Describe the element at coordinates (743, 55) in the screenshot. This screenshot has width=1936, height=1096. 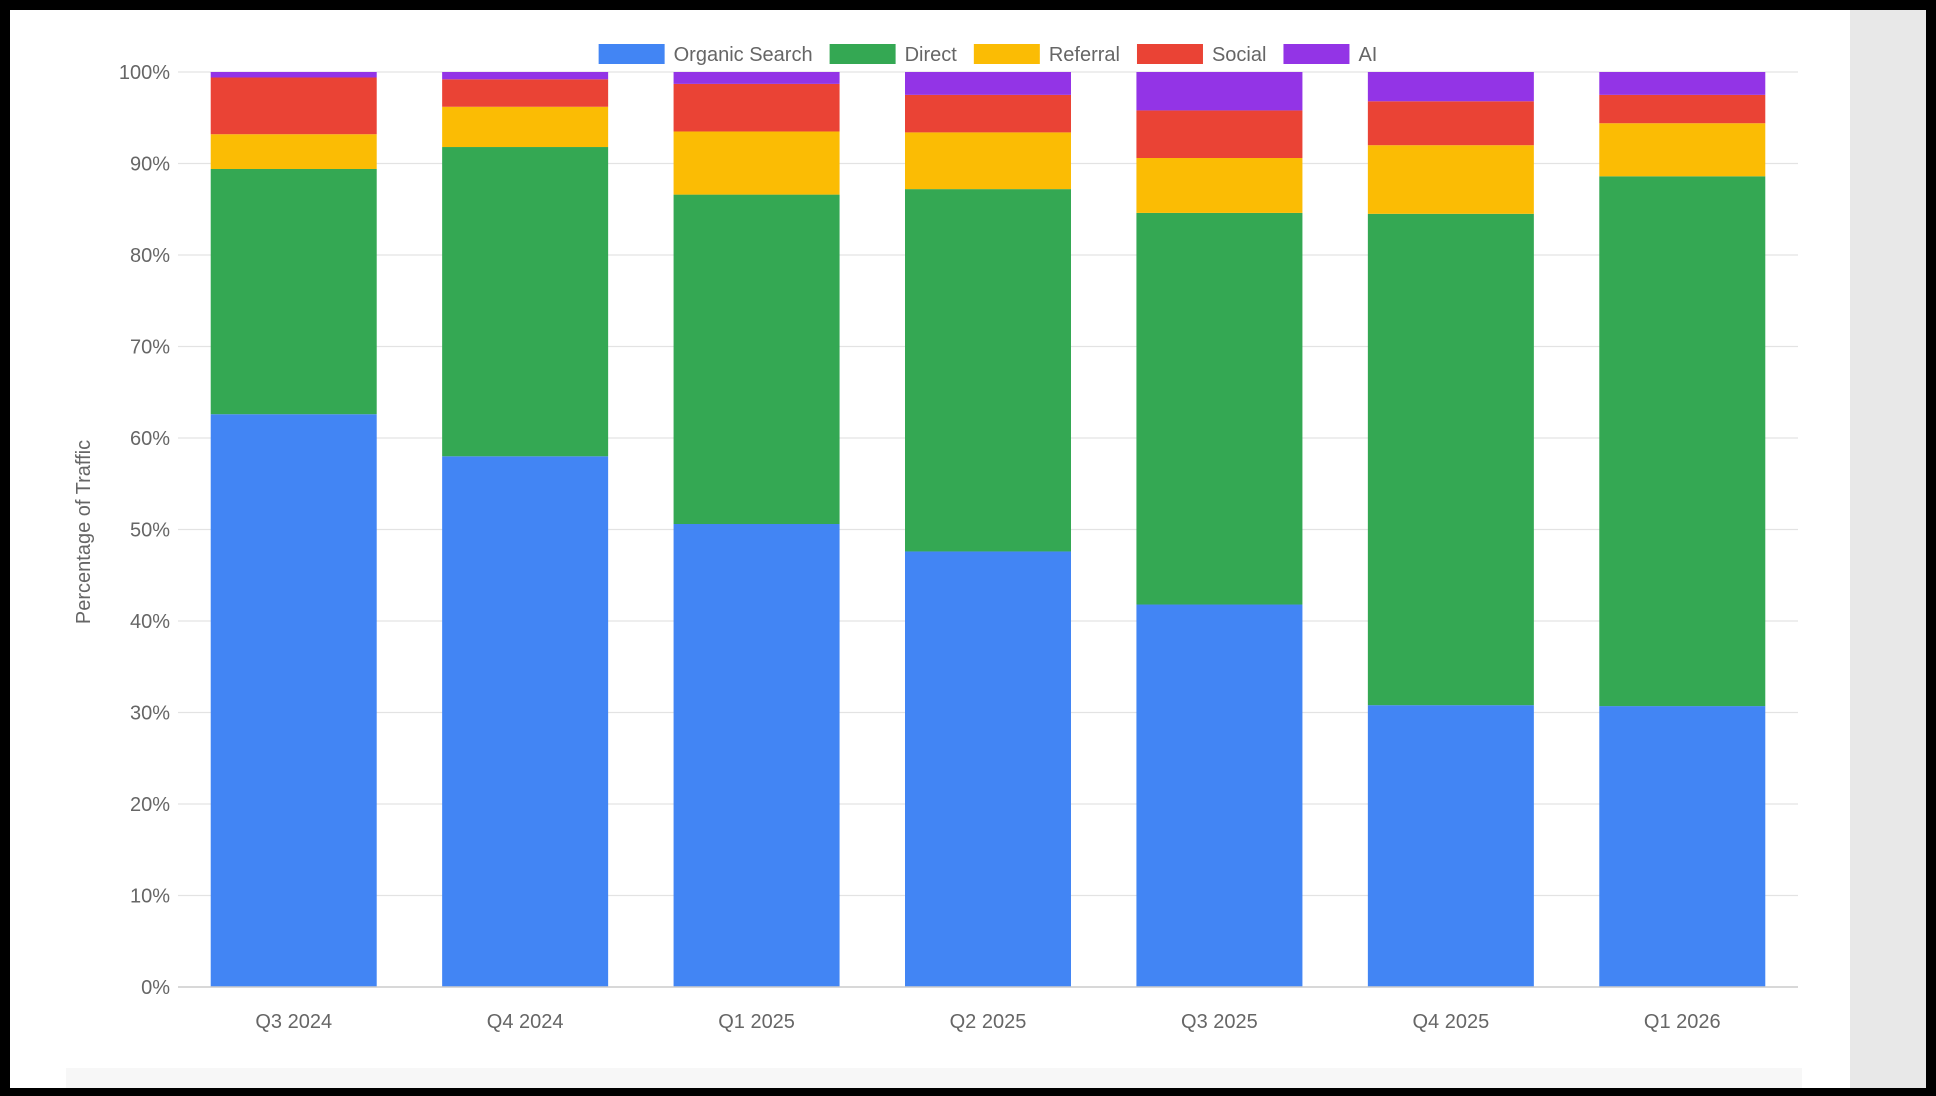
I see `legend-label: Organic Search` at that location.